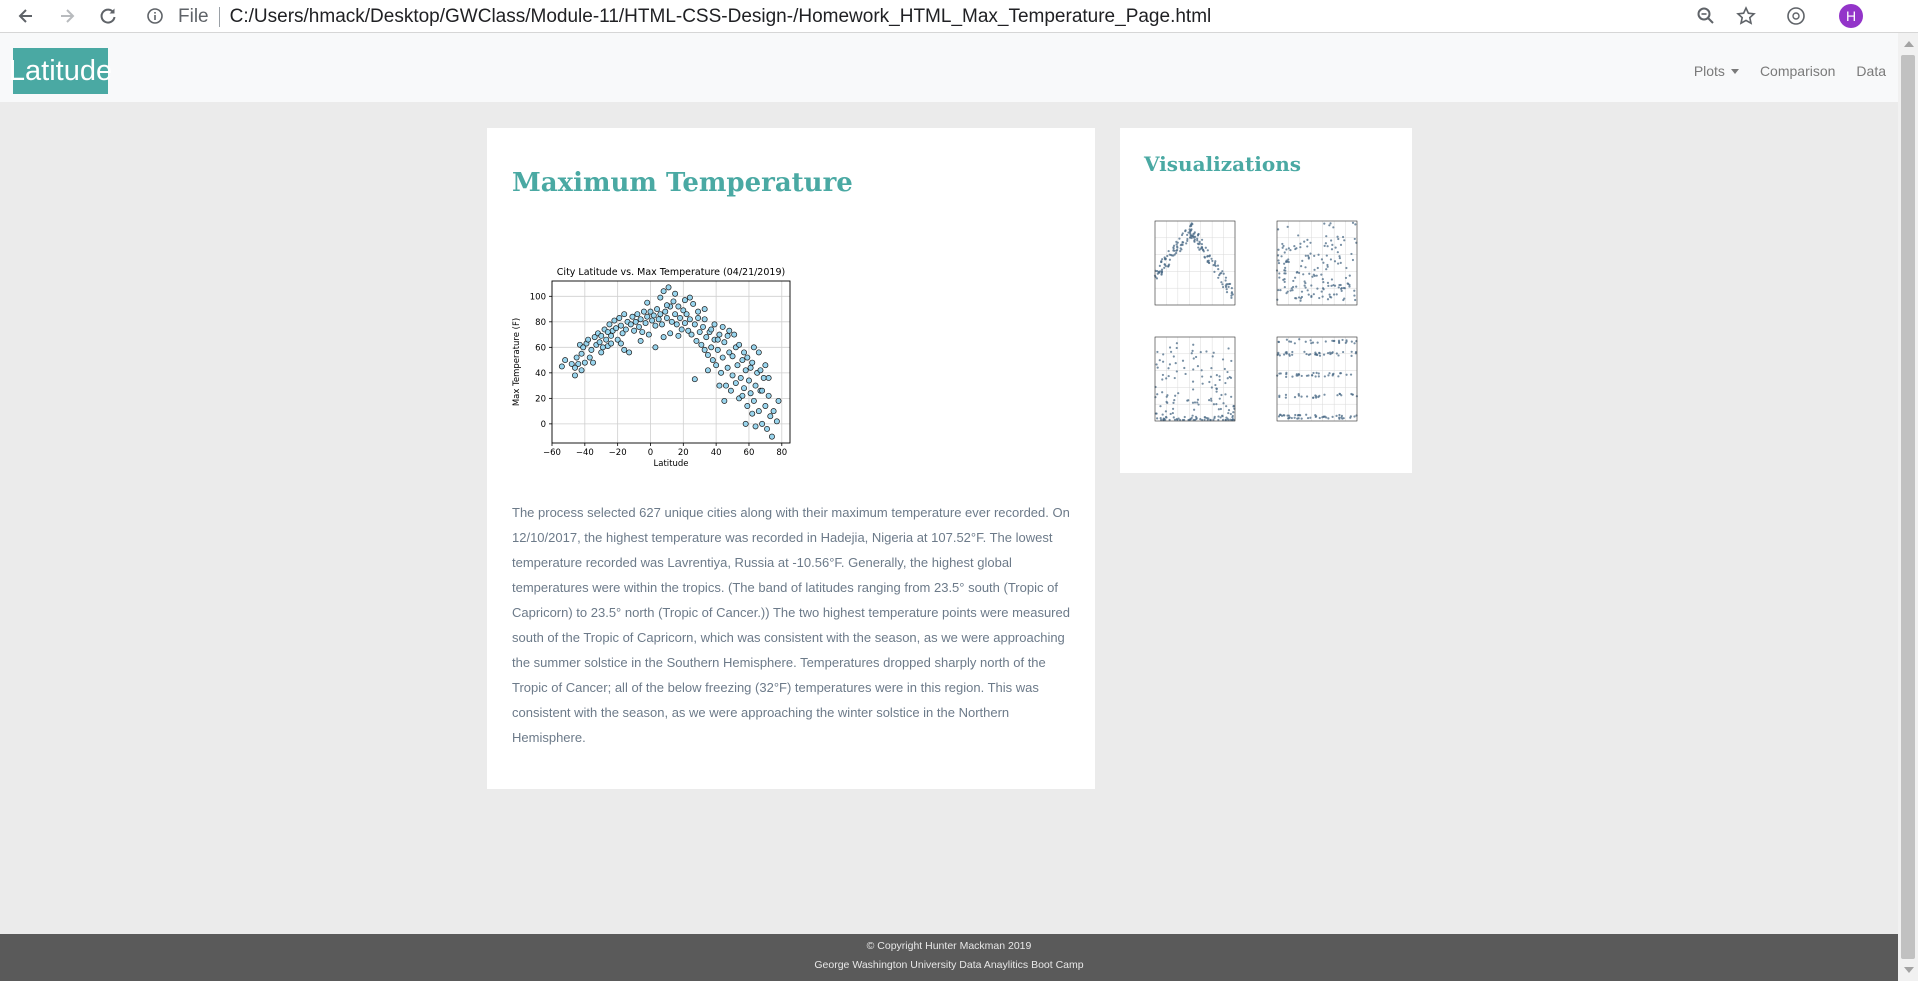  What do you see at coordinates (1797, 71) in the screenshot?
I see `nav-comparison-link: Comparison` at bounding box center [1797, 71].